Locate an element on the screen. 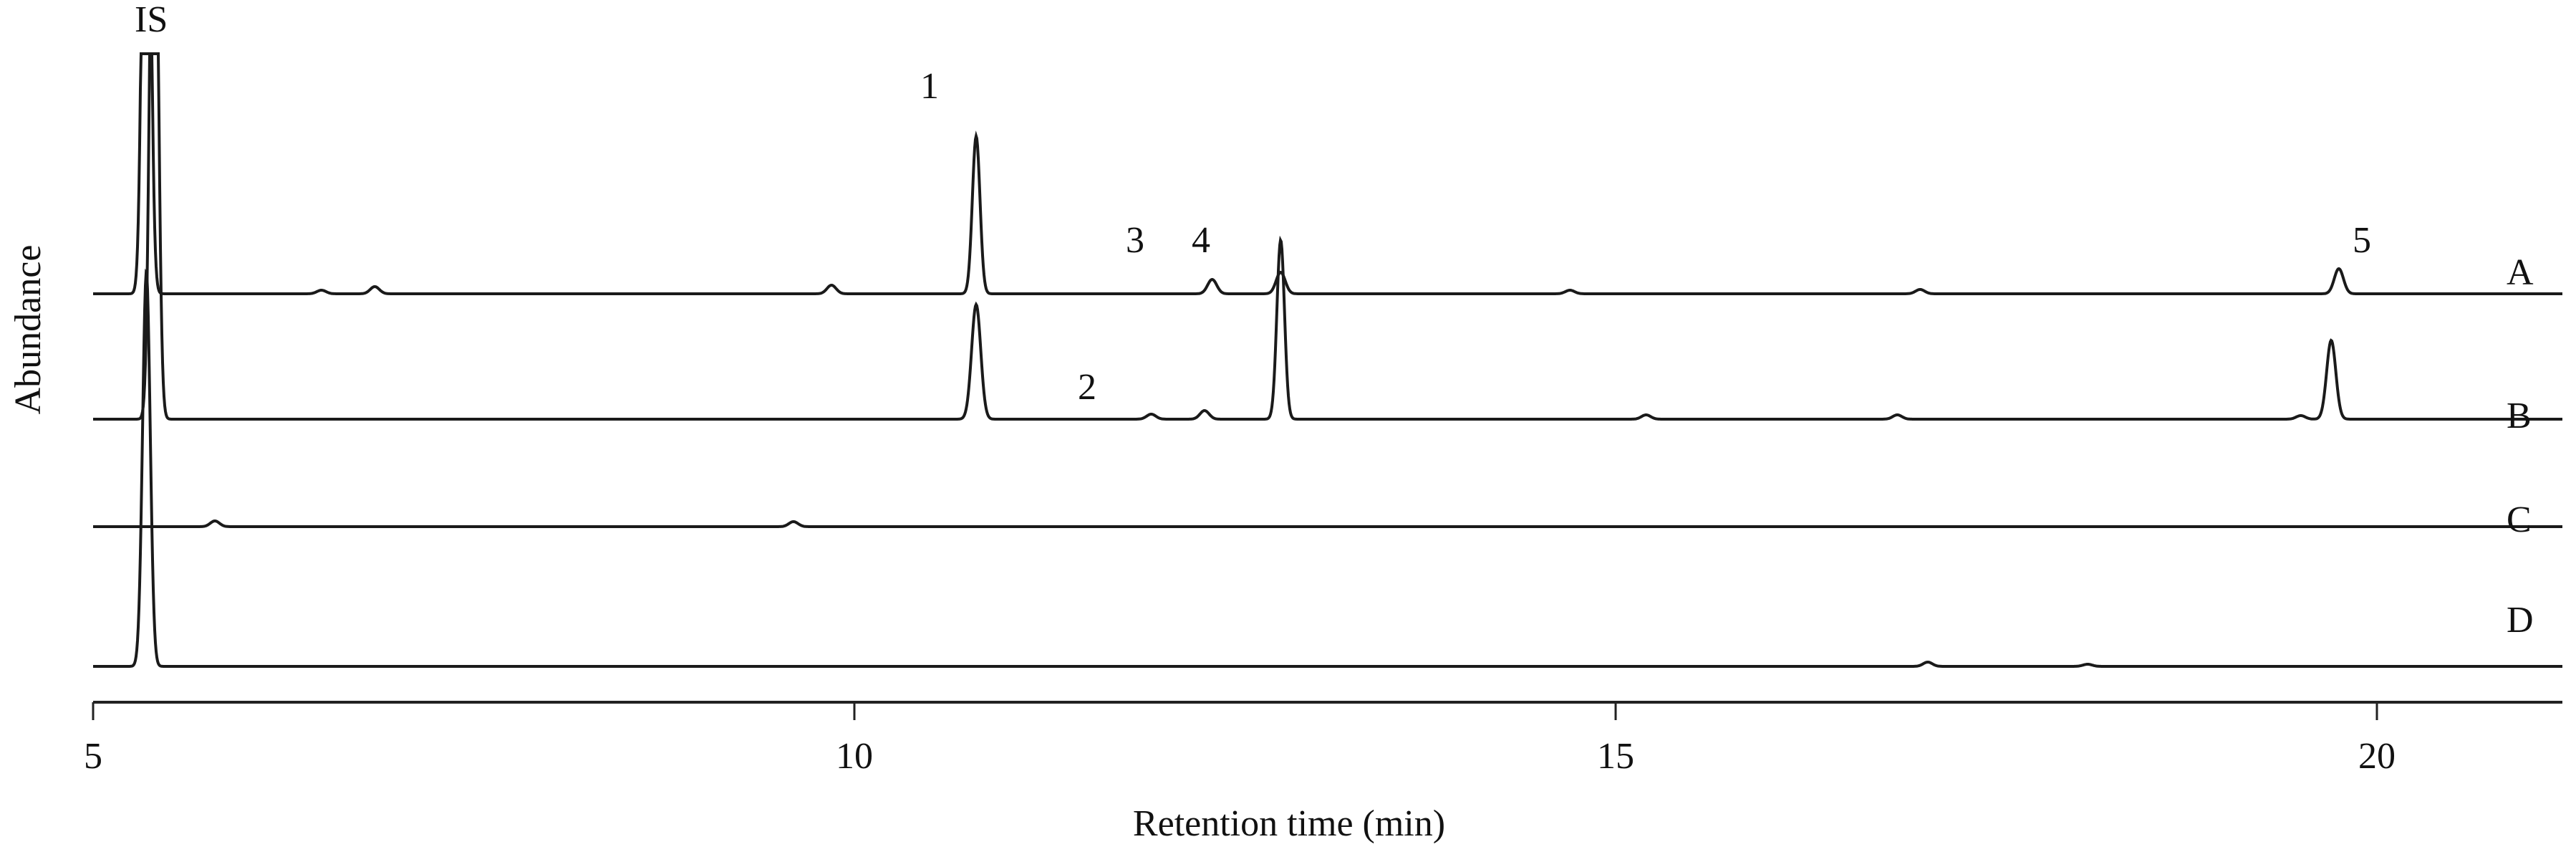 This screenshot has height=862, width=2576. trace-label-a: A is located at coordinates (2520, 272).